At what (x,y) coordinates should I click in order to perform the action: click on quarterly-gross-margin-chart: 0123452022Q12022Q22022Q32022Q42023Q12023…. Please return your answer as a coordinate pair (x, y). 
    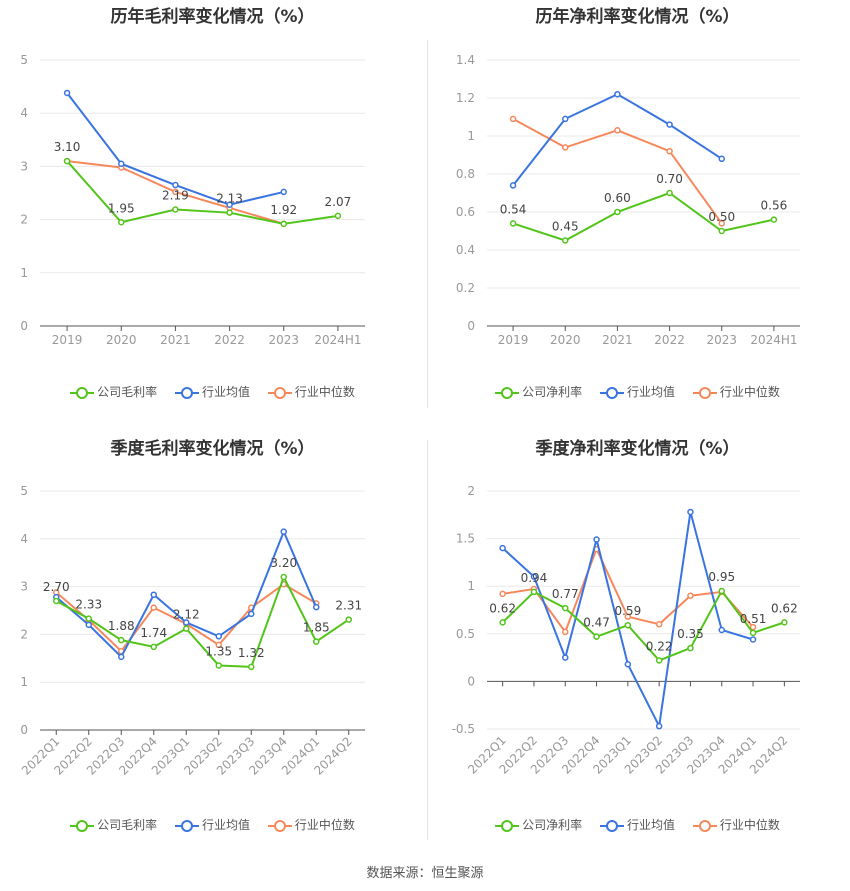
    Looking at the image, I should click on (192, 631).